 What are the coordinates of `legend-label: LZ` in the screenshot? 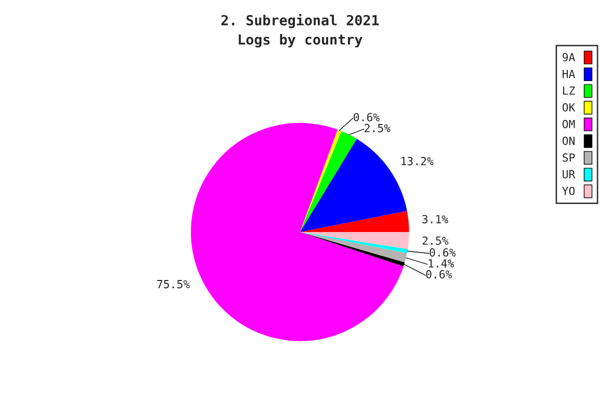 It's located at (569, 90).